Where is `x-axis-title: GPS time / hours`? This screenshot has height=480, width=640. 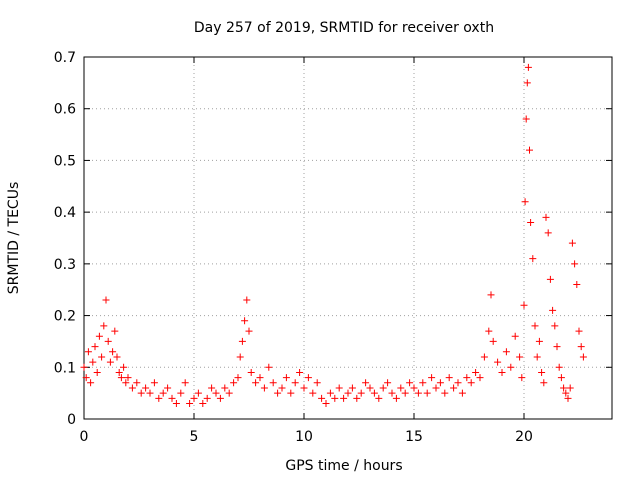
x-axis-title: GPS time / hours is located at coordinates (343, 466).